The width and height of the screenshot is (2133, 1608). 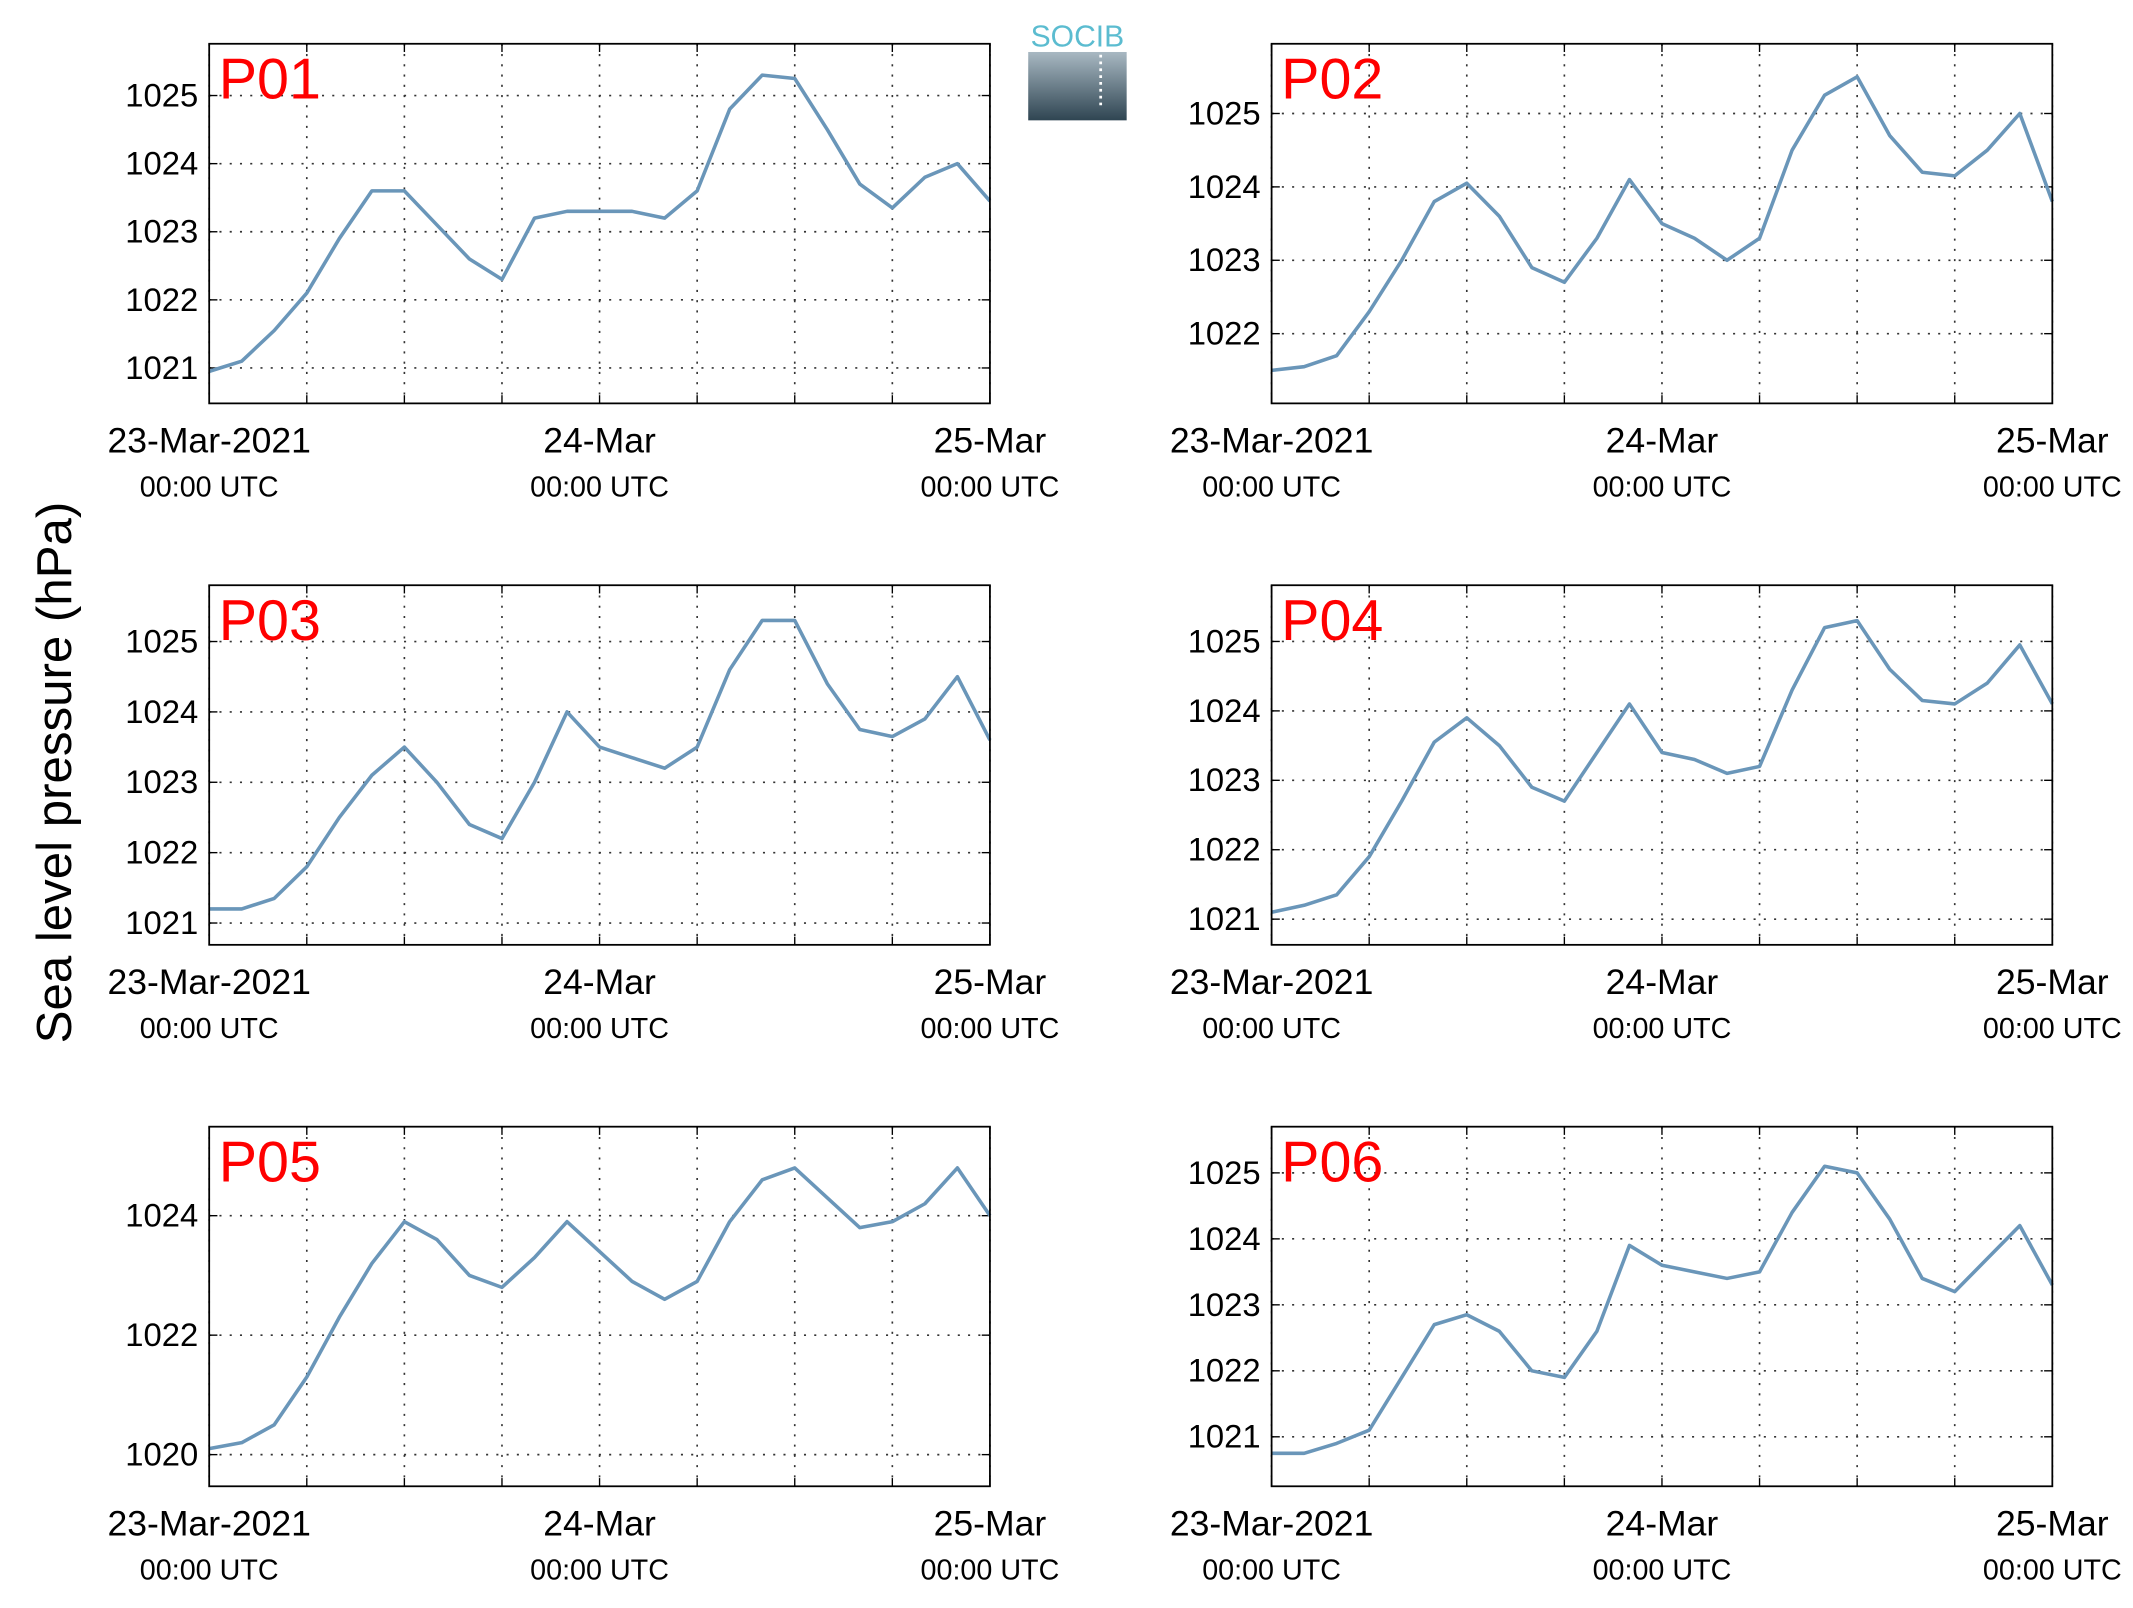 I want to click on panel-title: P04, so click(x=1332, y=621).